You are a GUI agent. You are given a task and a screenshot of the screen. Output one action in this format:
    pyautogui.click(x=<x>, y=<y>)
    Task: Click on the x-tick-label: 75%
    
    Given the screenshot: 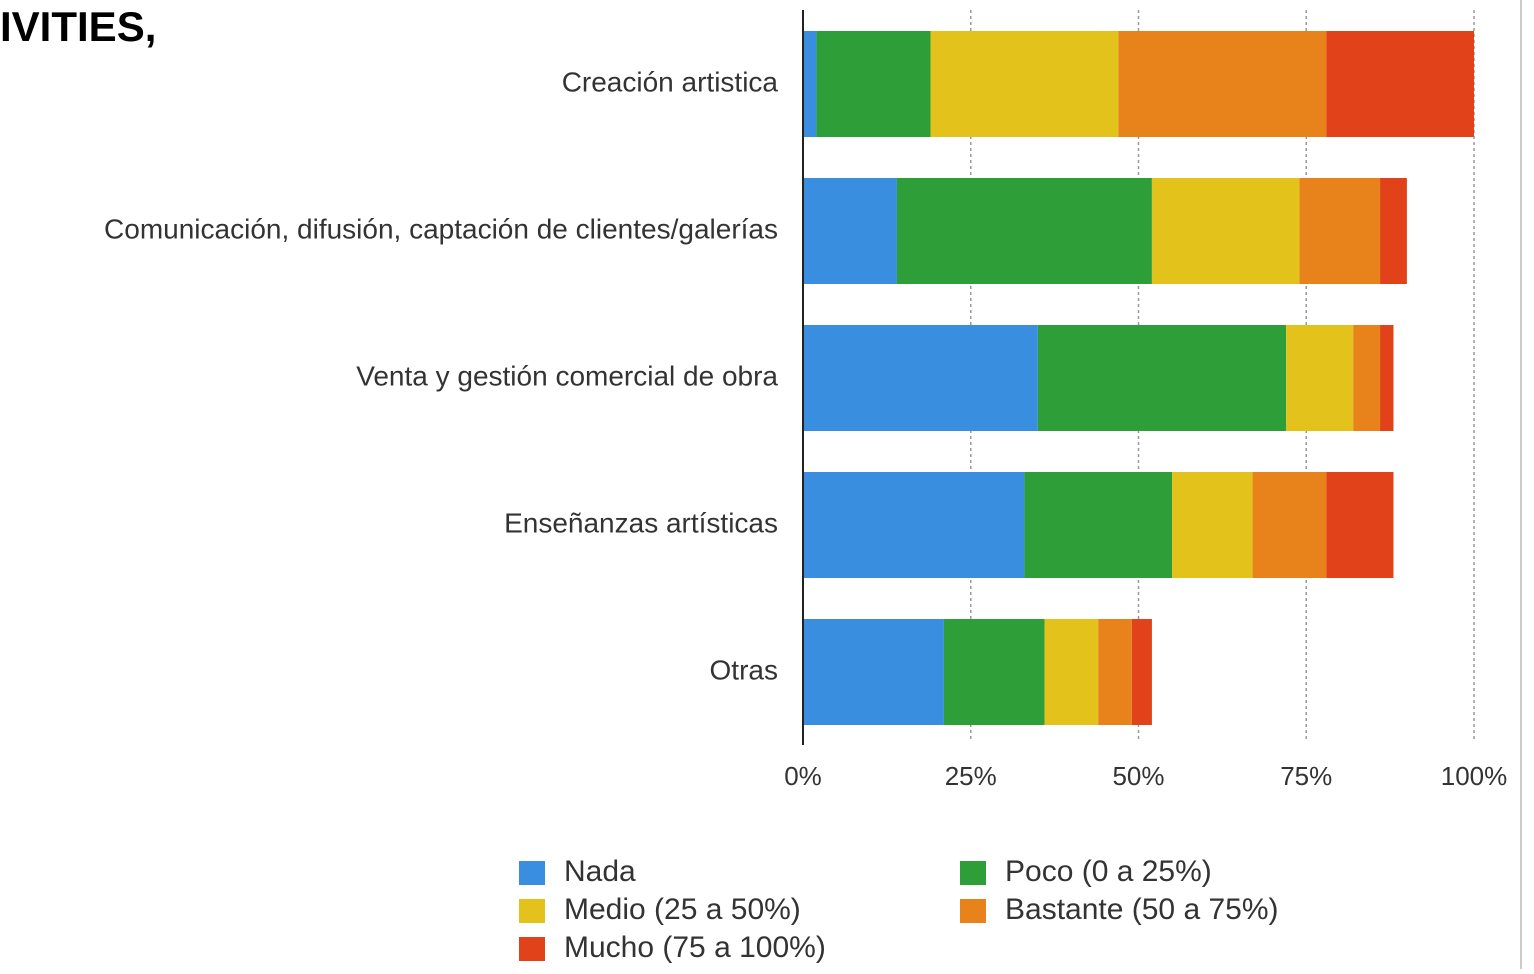 What is the action you would take?
    pyautogui.click(x=1306, y=776)
    